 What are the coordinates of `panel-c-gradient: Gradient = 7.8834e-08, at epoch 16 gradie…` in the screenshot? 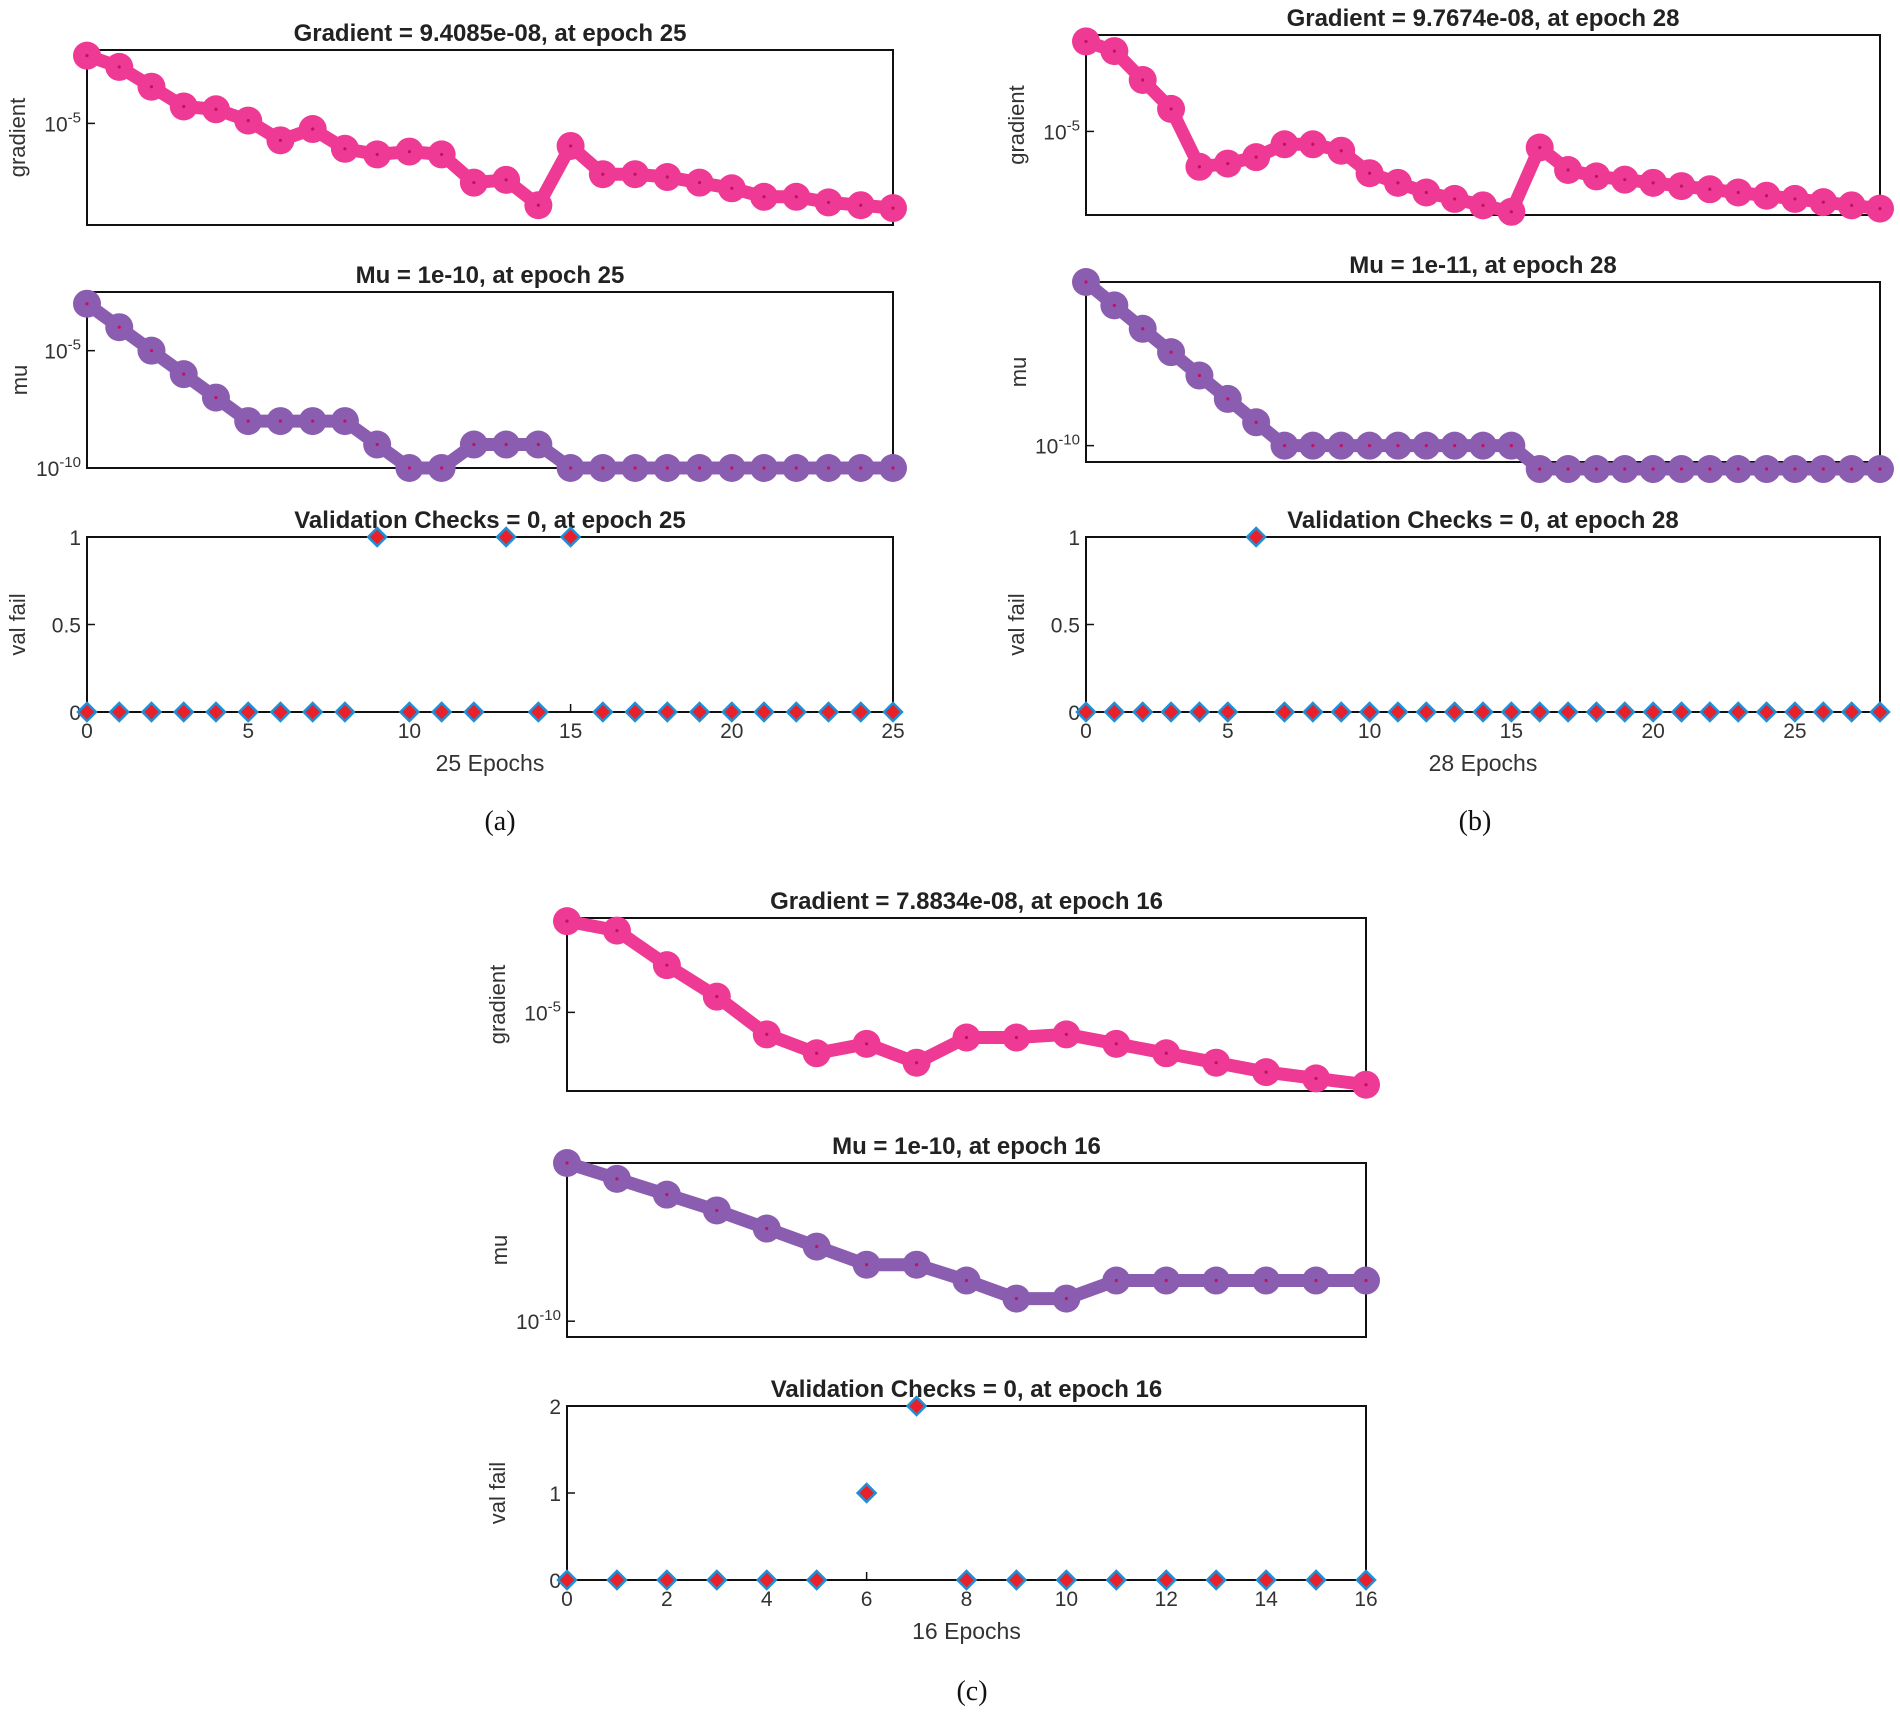 It's located at (932, 993).